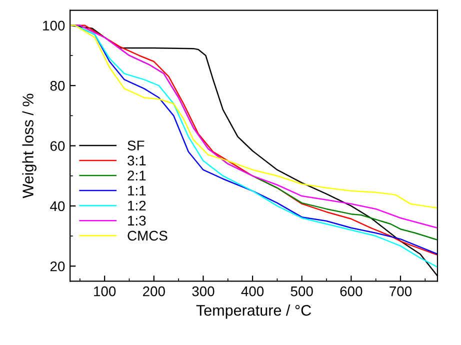 This screenshot has width=461, height=345. I want to click on y-tick-label: 40, so click(57, 206).